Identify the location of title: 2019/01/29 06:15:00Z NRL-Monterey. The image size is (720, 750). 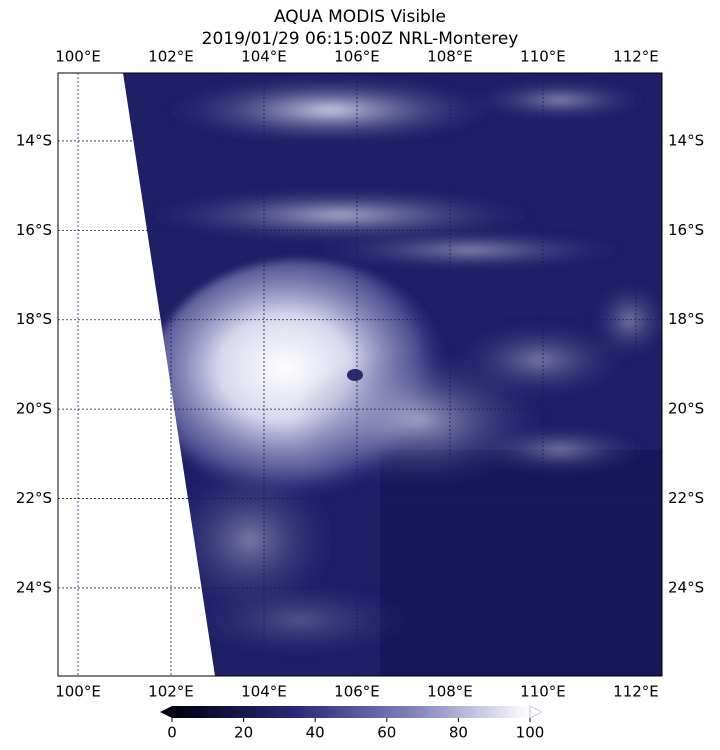
(360, 39).